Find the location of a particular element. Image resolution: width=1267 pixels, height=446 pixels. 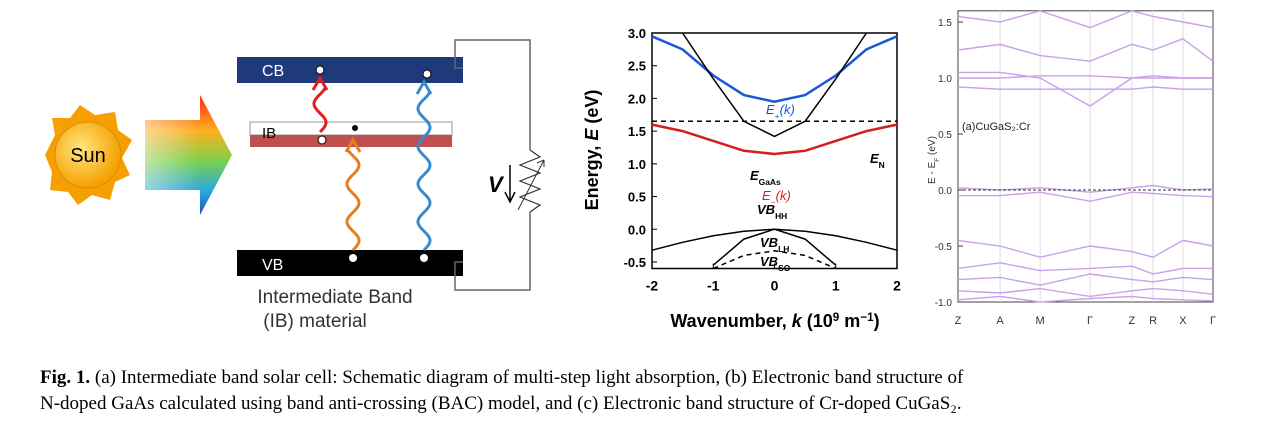

curve-label: VBLH is located at coordinates (774, 244).